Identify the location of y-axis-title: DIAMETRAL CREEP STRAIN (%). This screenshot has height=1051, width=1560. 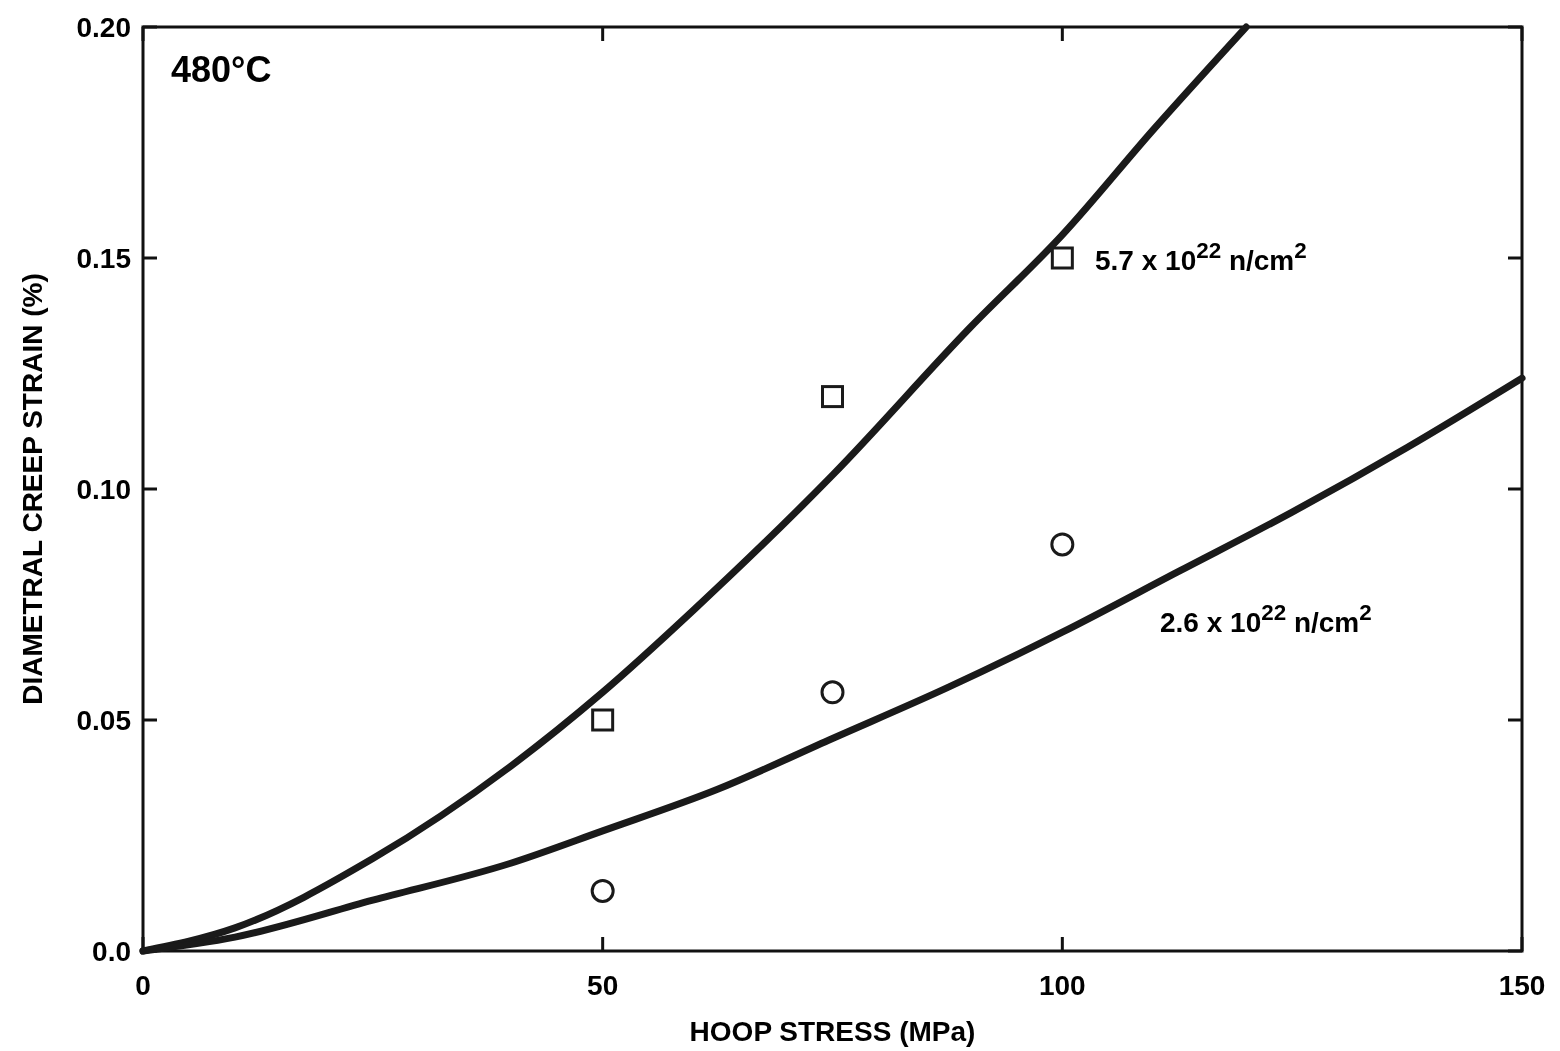
(32, 489).